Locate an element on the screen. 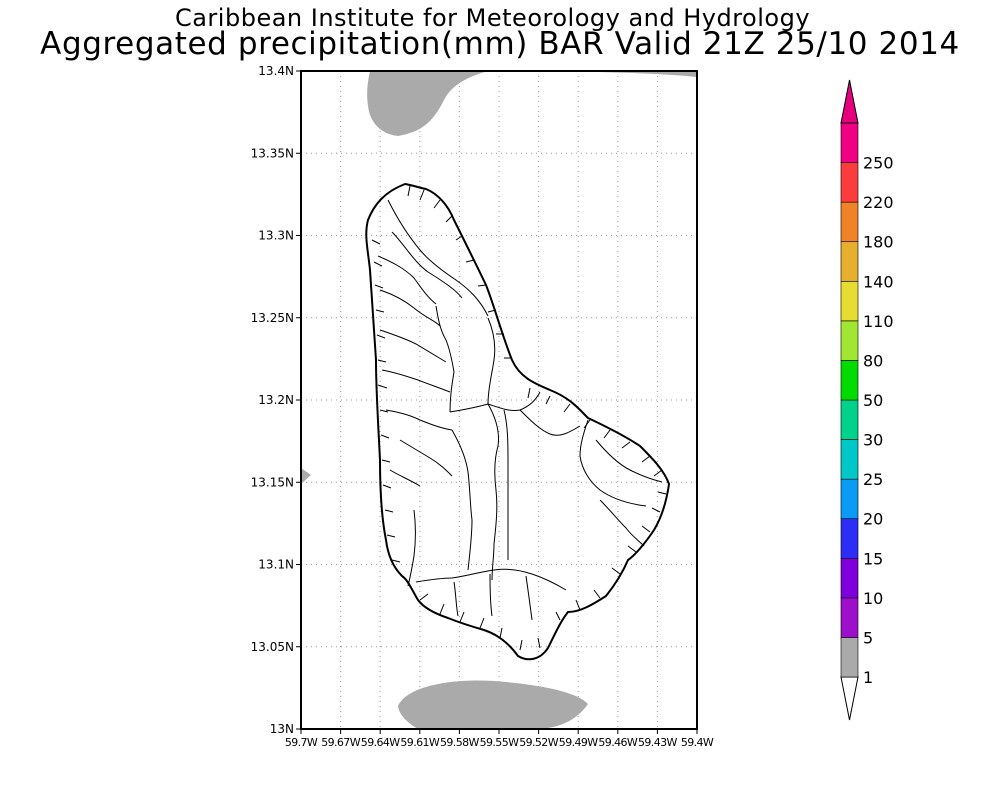  lat-tick-label: 13.2N is located at coordinates (276, 400).